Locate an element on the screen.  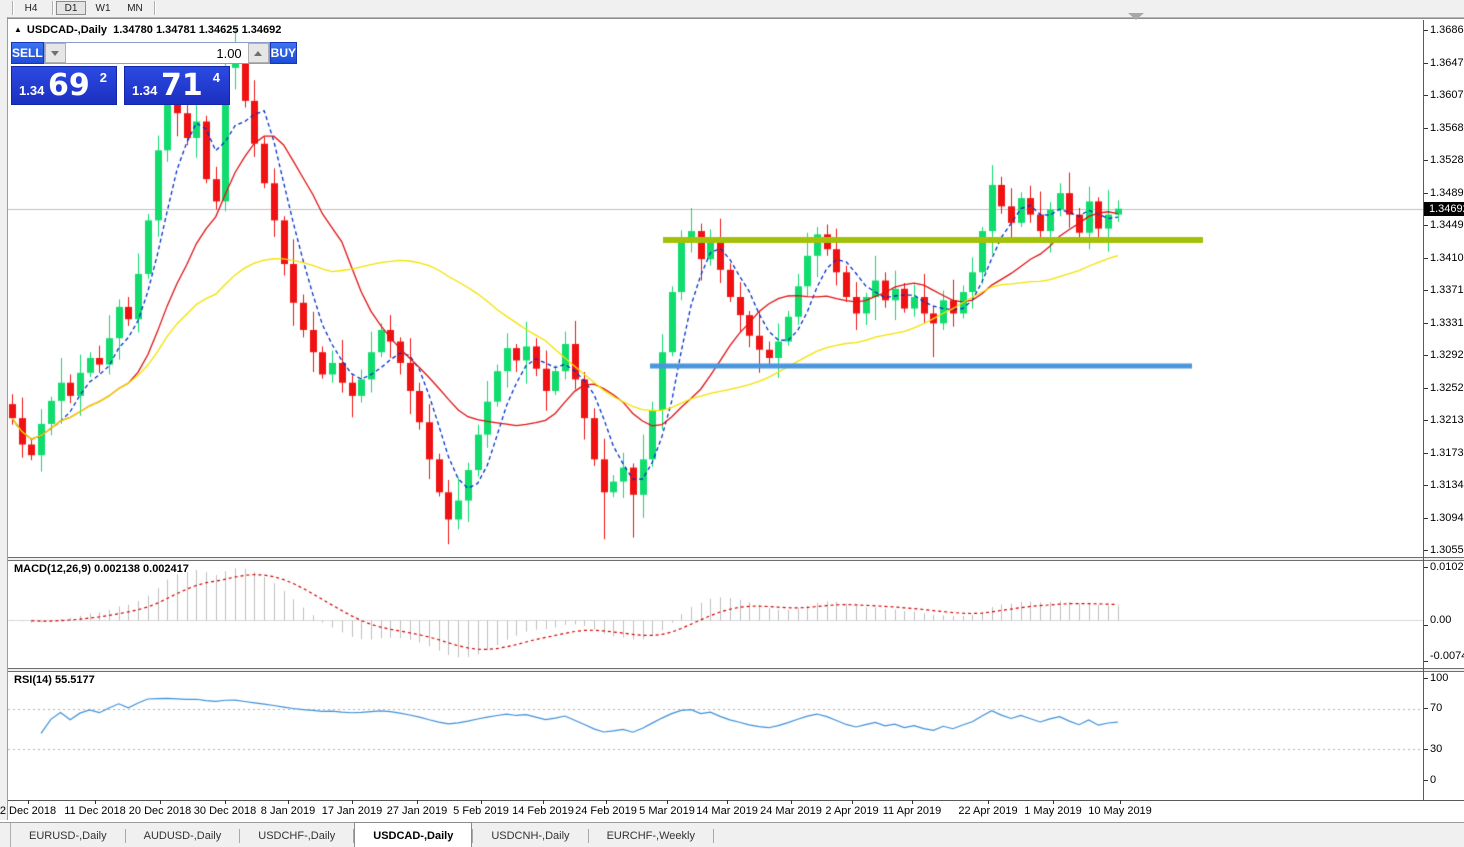
buy-button: BUY is located at coordinates (283, 53).